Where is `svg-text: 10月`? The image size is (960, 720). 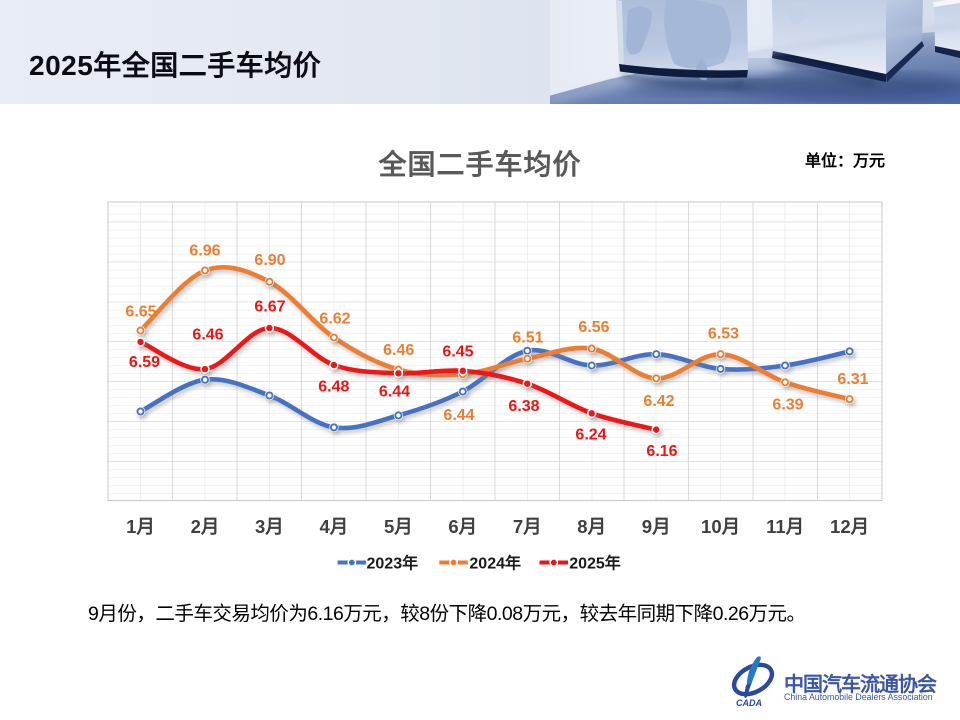 svg-text: 10月 is located at coordinates (720, 526).